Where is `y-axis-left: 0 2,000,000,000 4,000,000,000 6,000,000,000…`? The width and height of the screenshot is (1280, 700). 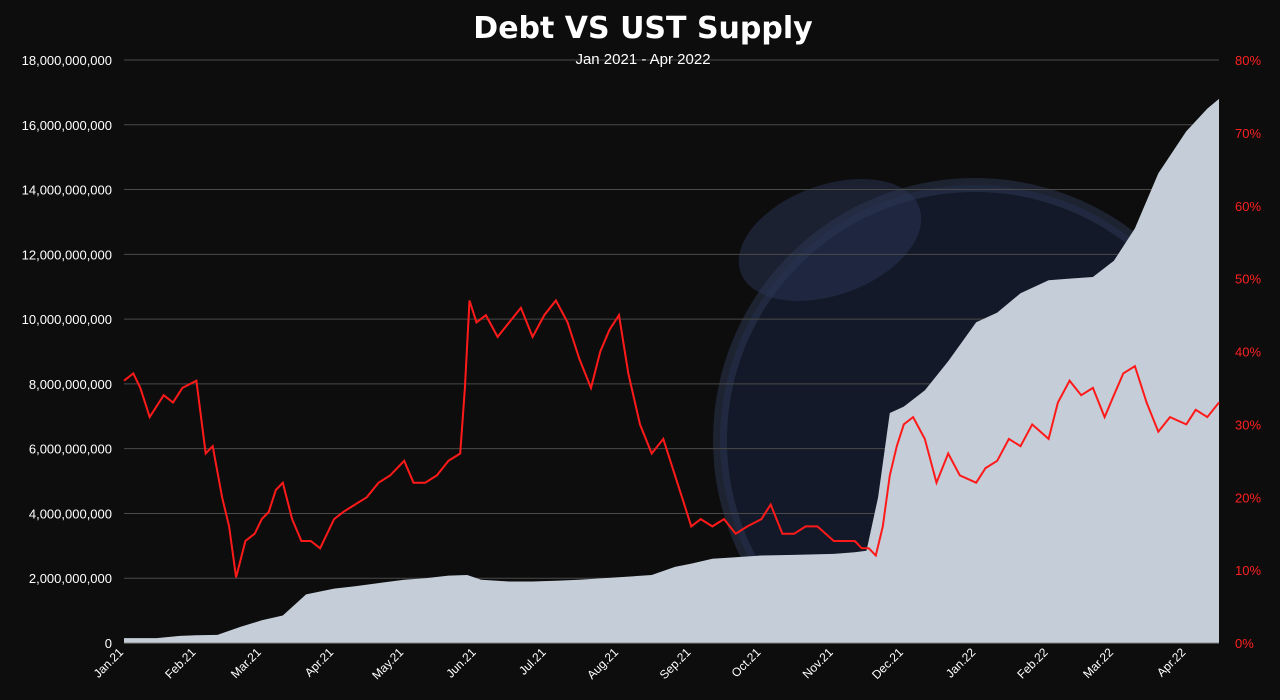 y-axis-left: 0 2,000,000,000 4,000,000,000 6,000,000,000… is located at coordinates (67, 352).